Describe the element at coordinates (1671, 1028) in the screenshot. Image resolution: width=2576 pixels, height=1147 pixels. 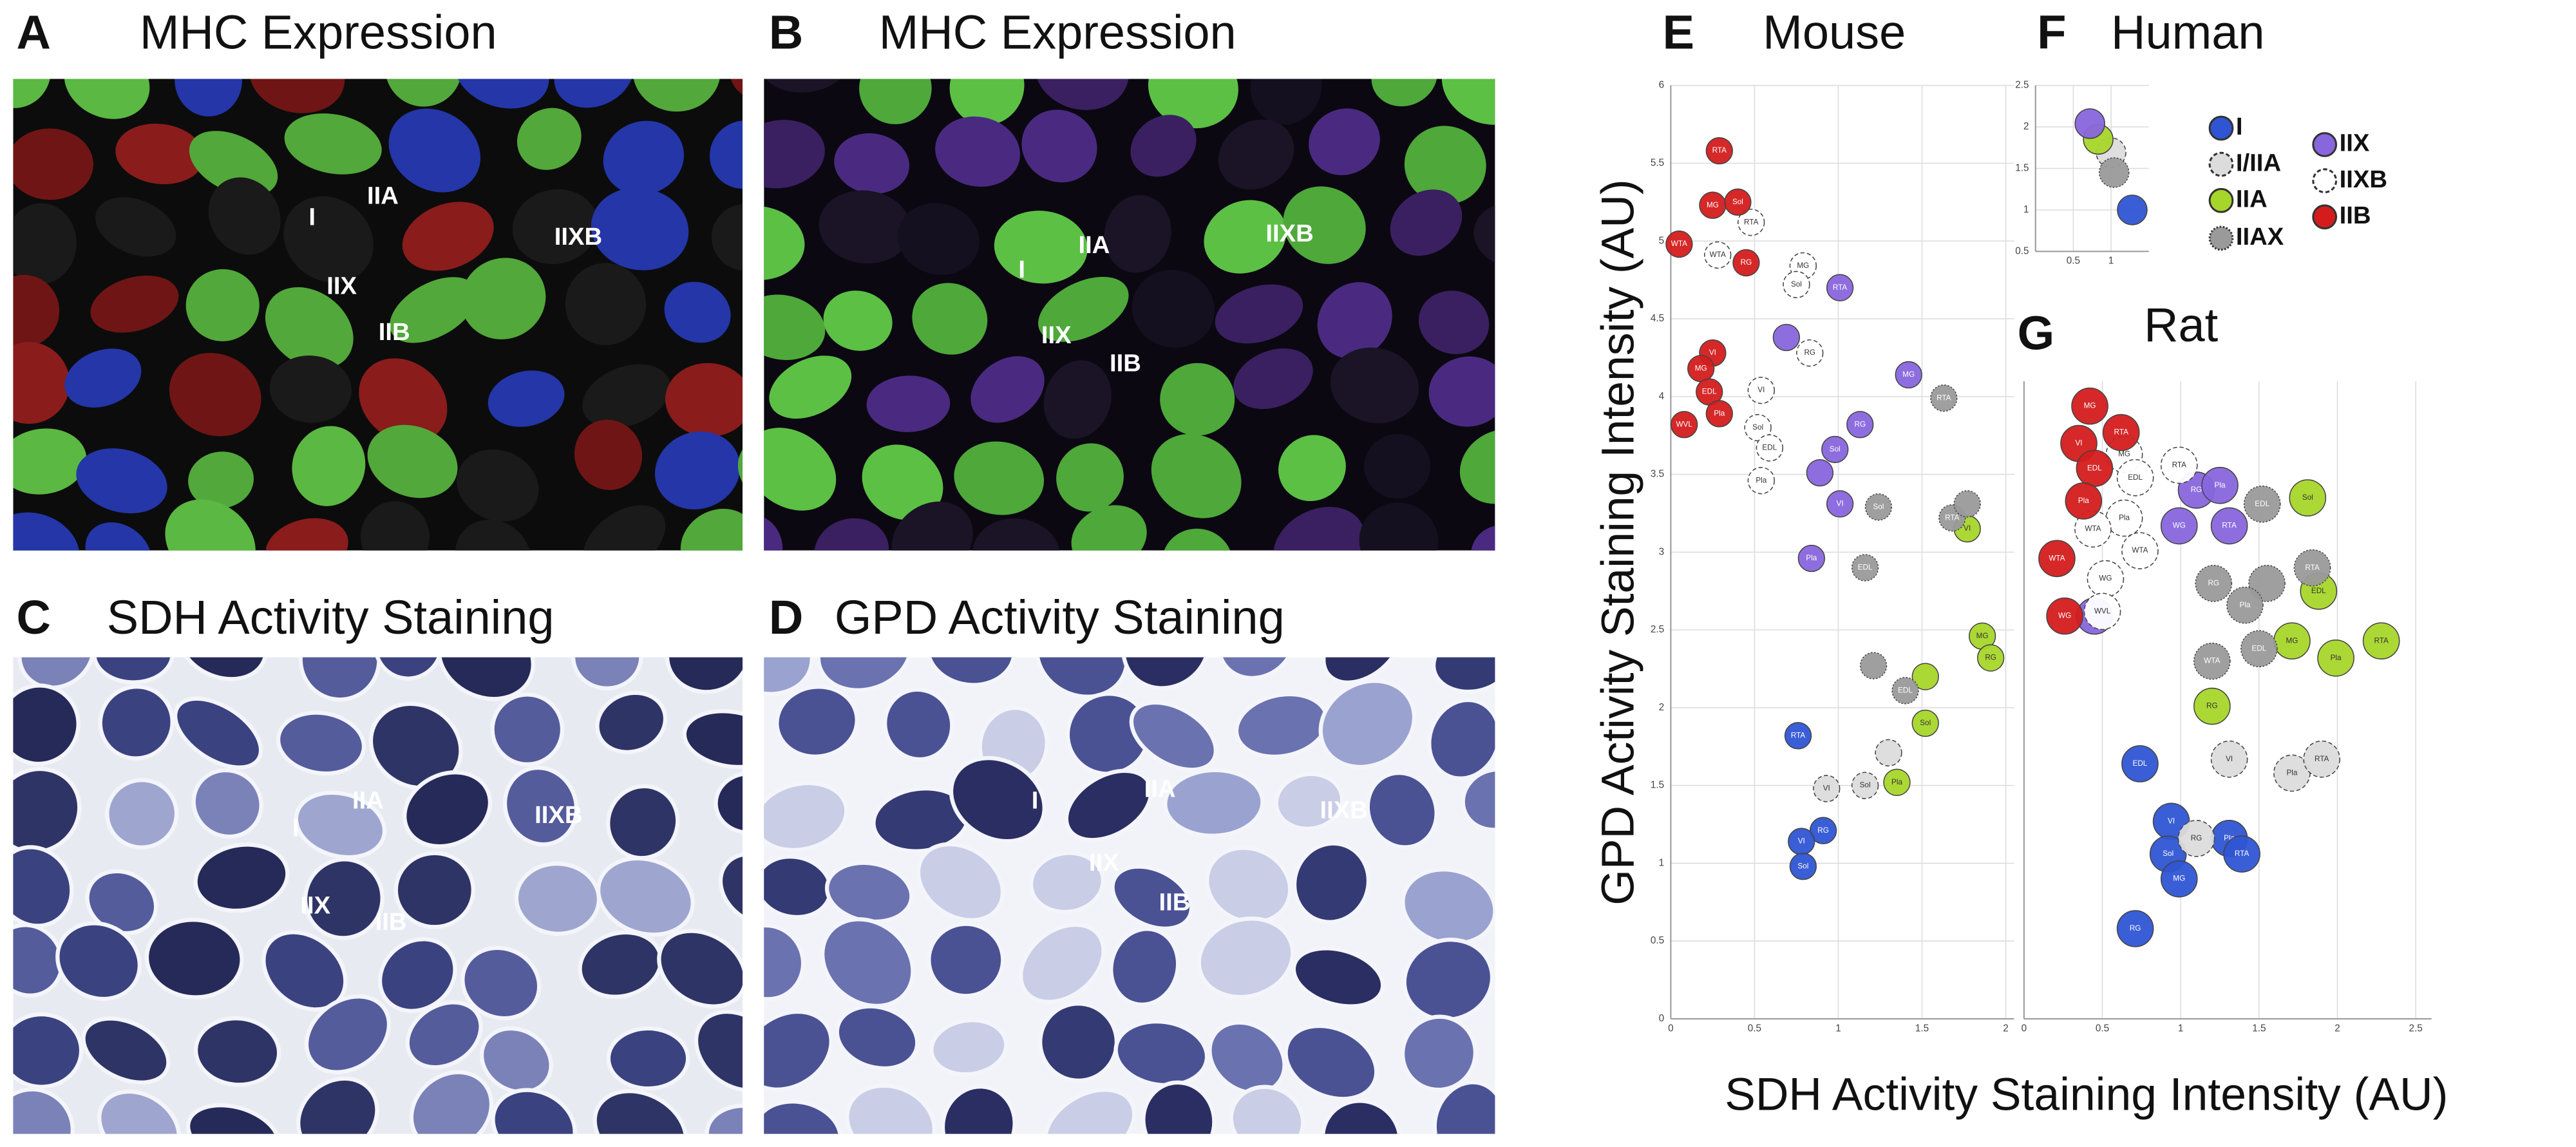
I see `x-tick-label: 0` at that location.